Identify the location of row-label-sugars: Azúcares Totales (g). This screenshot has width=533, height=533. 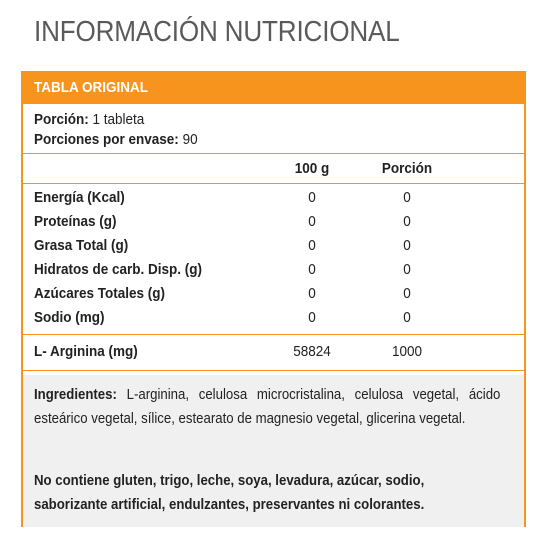
(100, 293).